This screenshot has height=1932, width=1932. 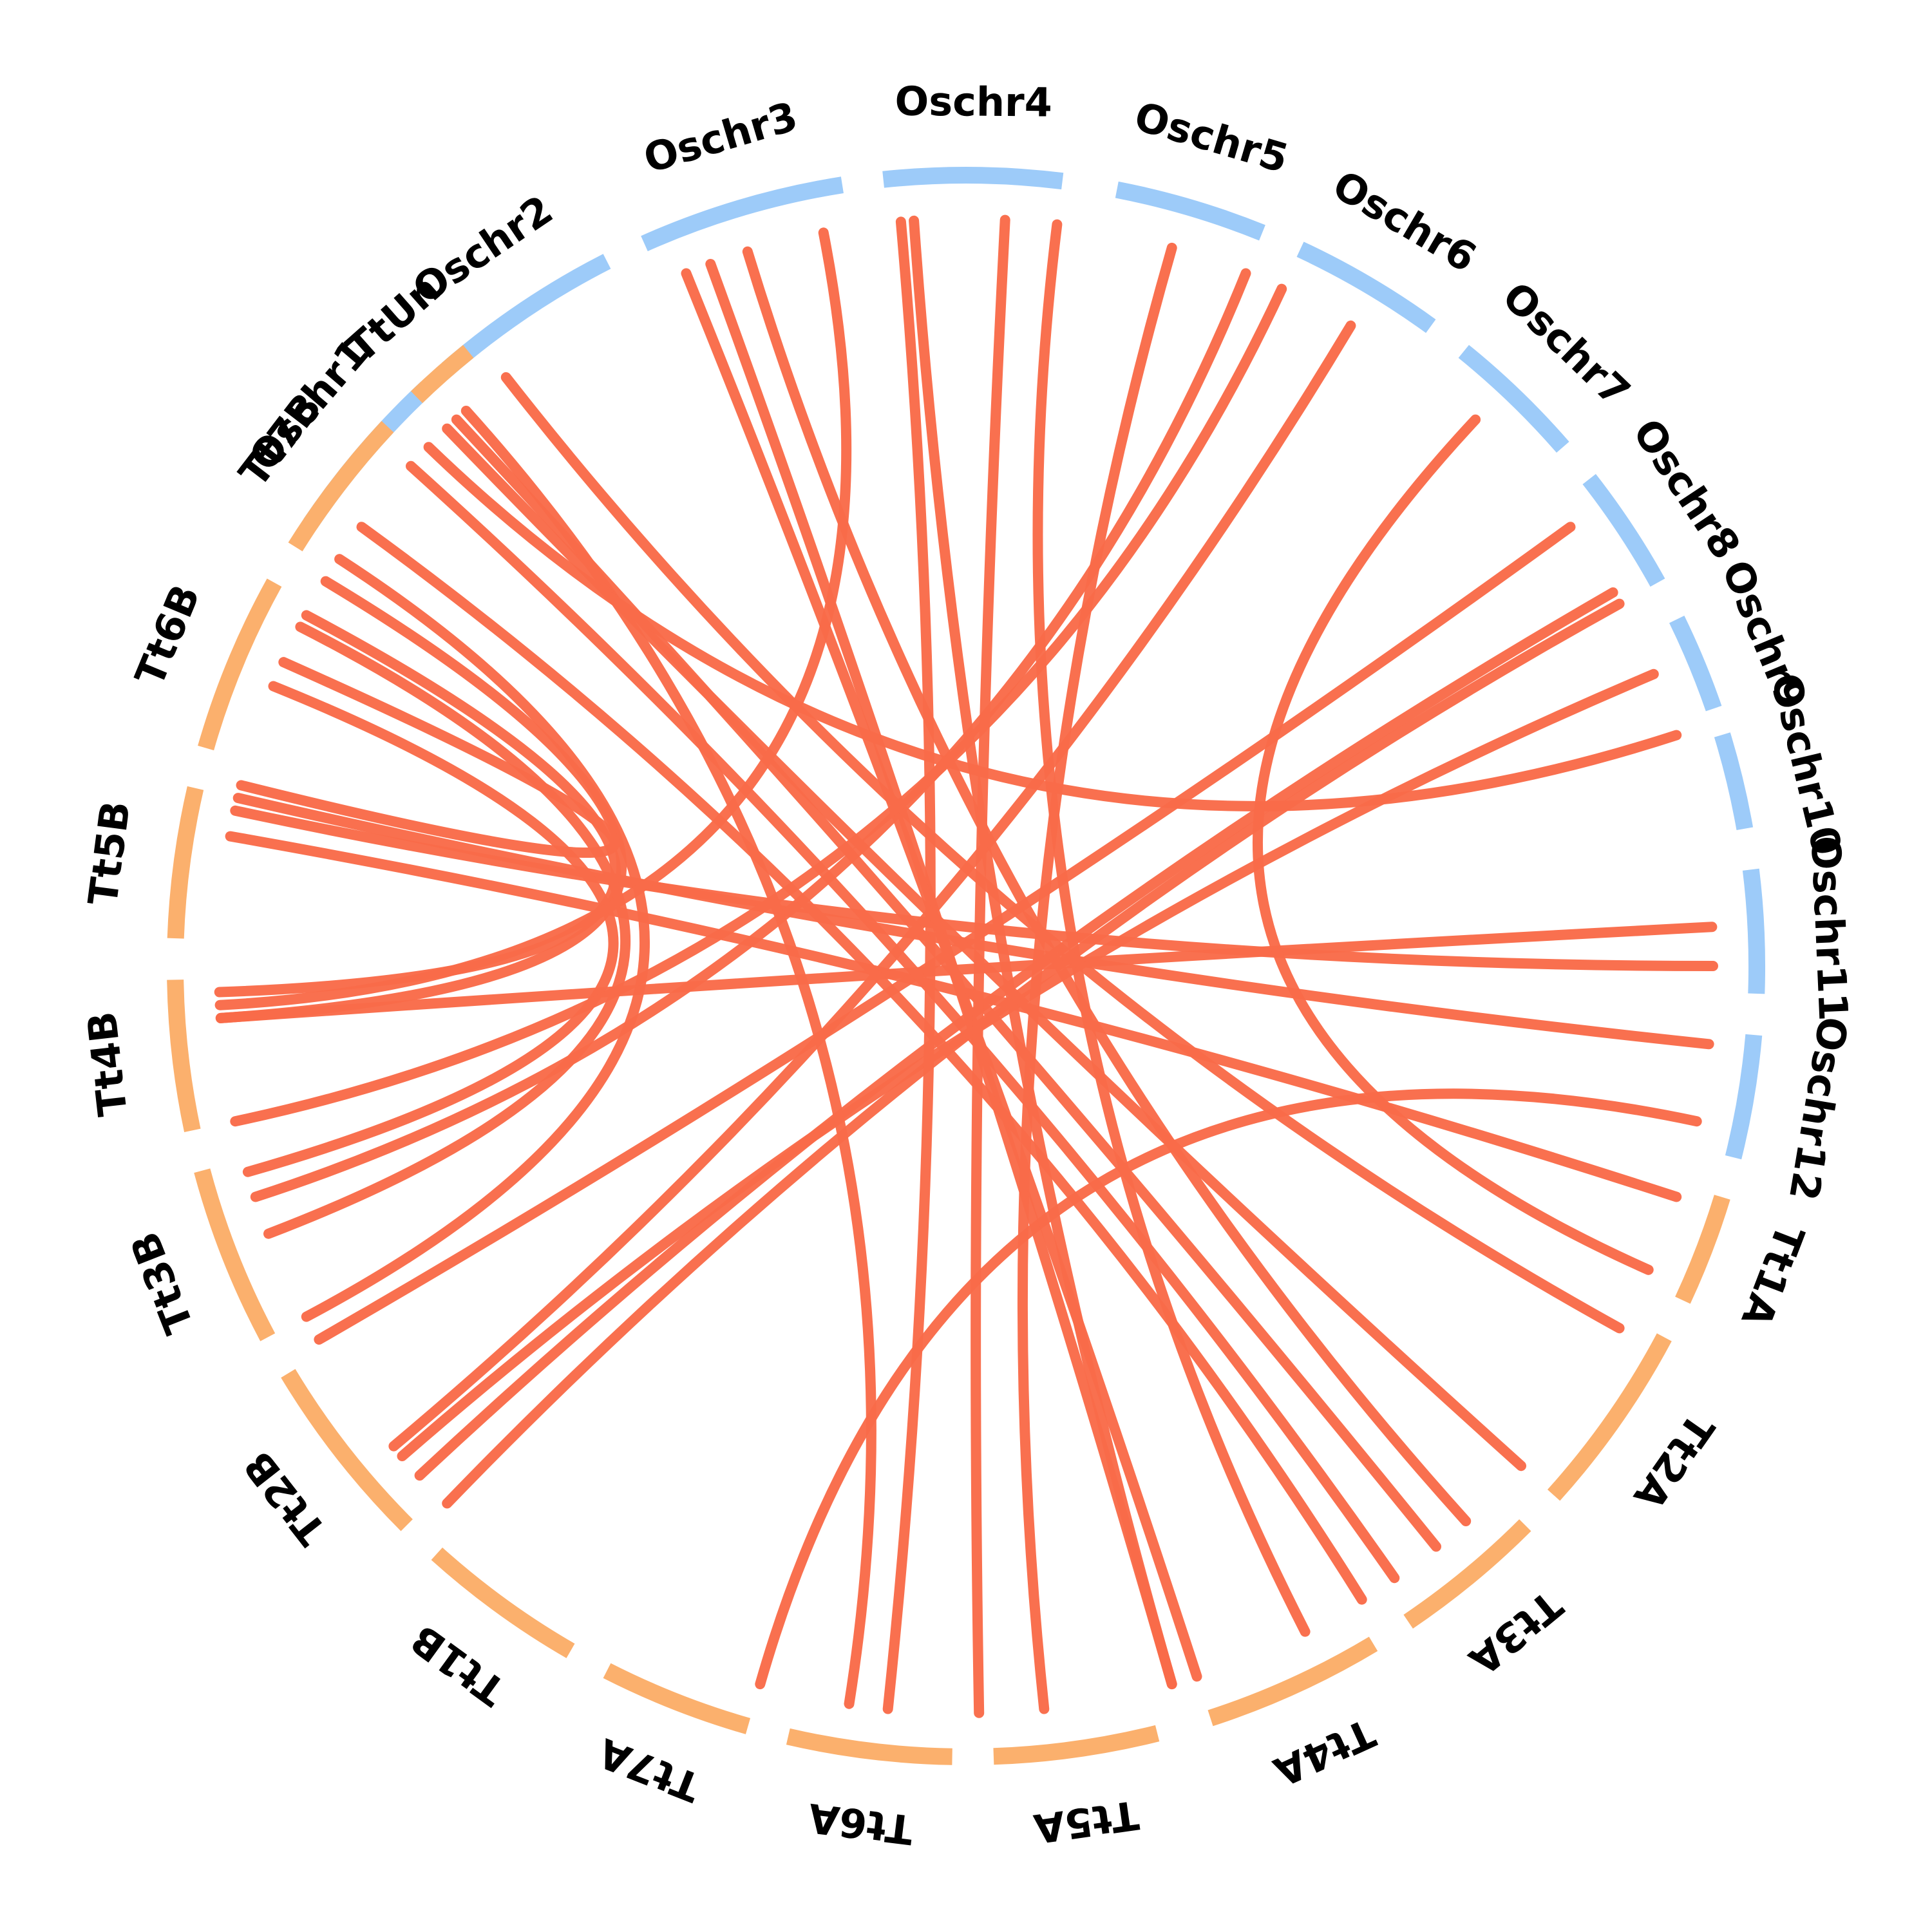 I want to click on chromosome-arc-tt7b, so click(x=341, y=486).